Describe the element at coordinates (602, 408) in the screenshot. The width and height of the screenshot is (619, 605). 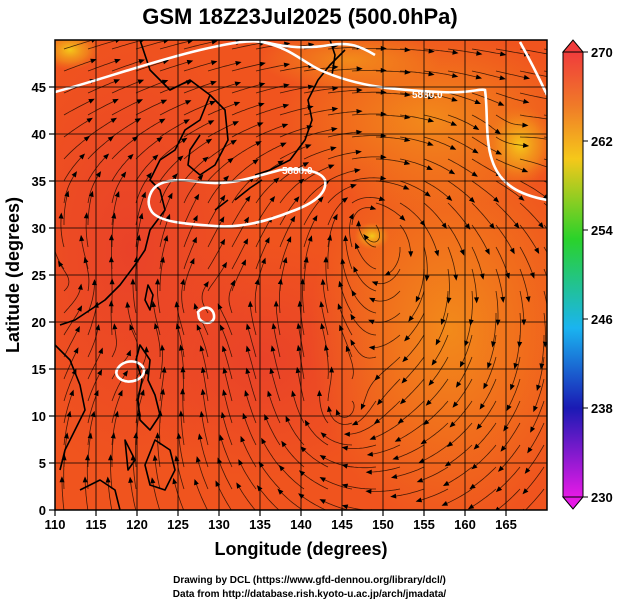
I see `colorbar-tick-label: 238` at that location.